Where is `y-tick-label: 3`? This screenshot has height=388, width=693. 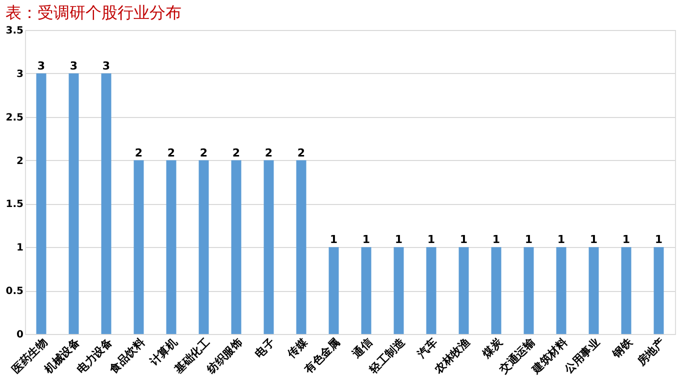 y-tick-label: 3 is located at coordinates (20, 74).